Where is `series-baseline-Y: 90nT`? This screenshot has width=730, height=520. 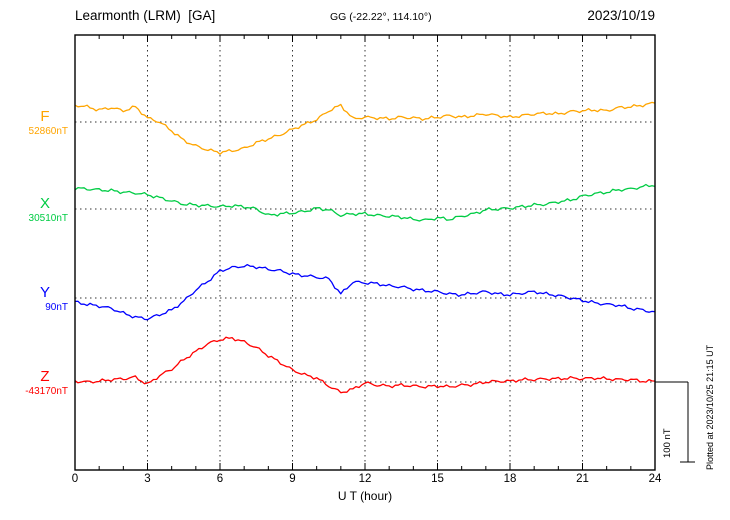
series-baseline-Y: 90nT is located at coordinates (56, 307).